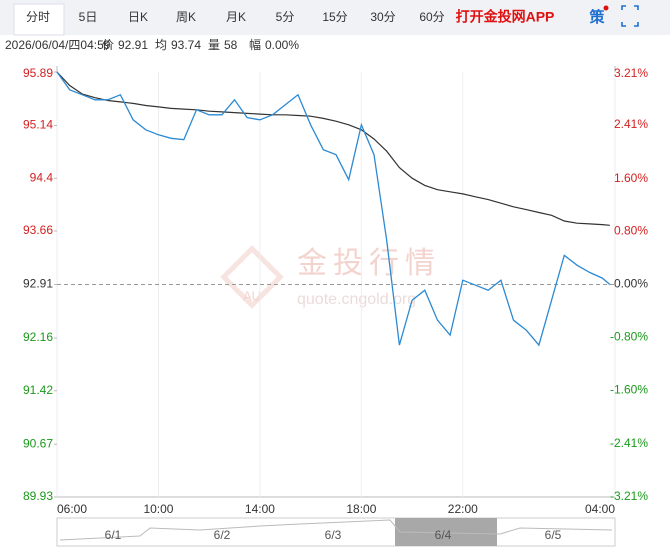 This screenshot has width=670, height=552. I want to click on tab: 日K, so click(138, 17).